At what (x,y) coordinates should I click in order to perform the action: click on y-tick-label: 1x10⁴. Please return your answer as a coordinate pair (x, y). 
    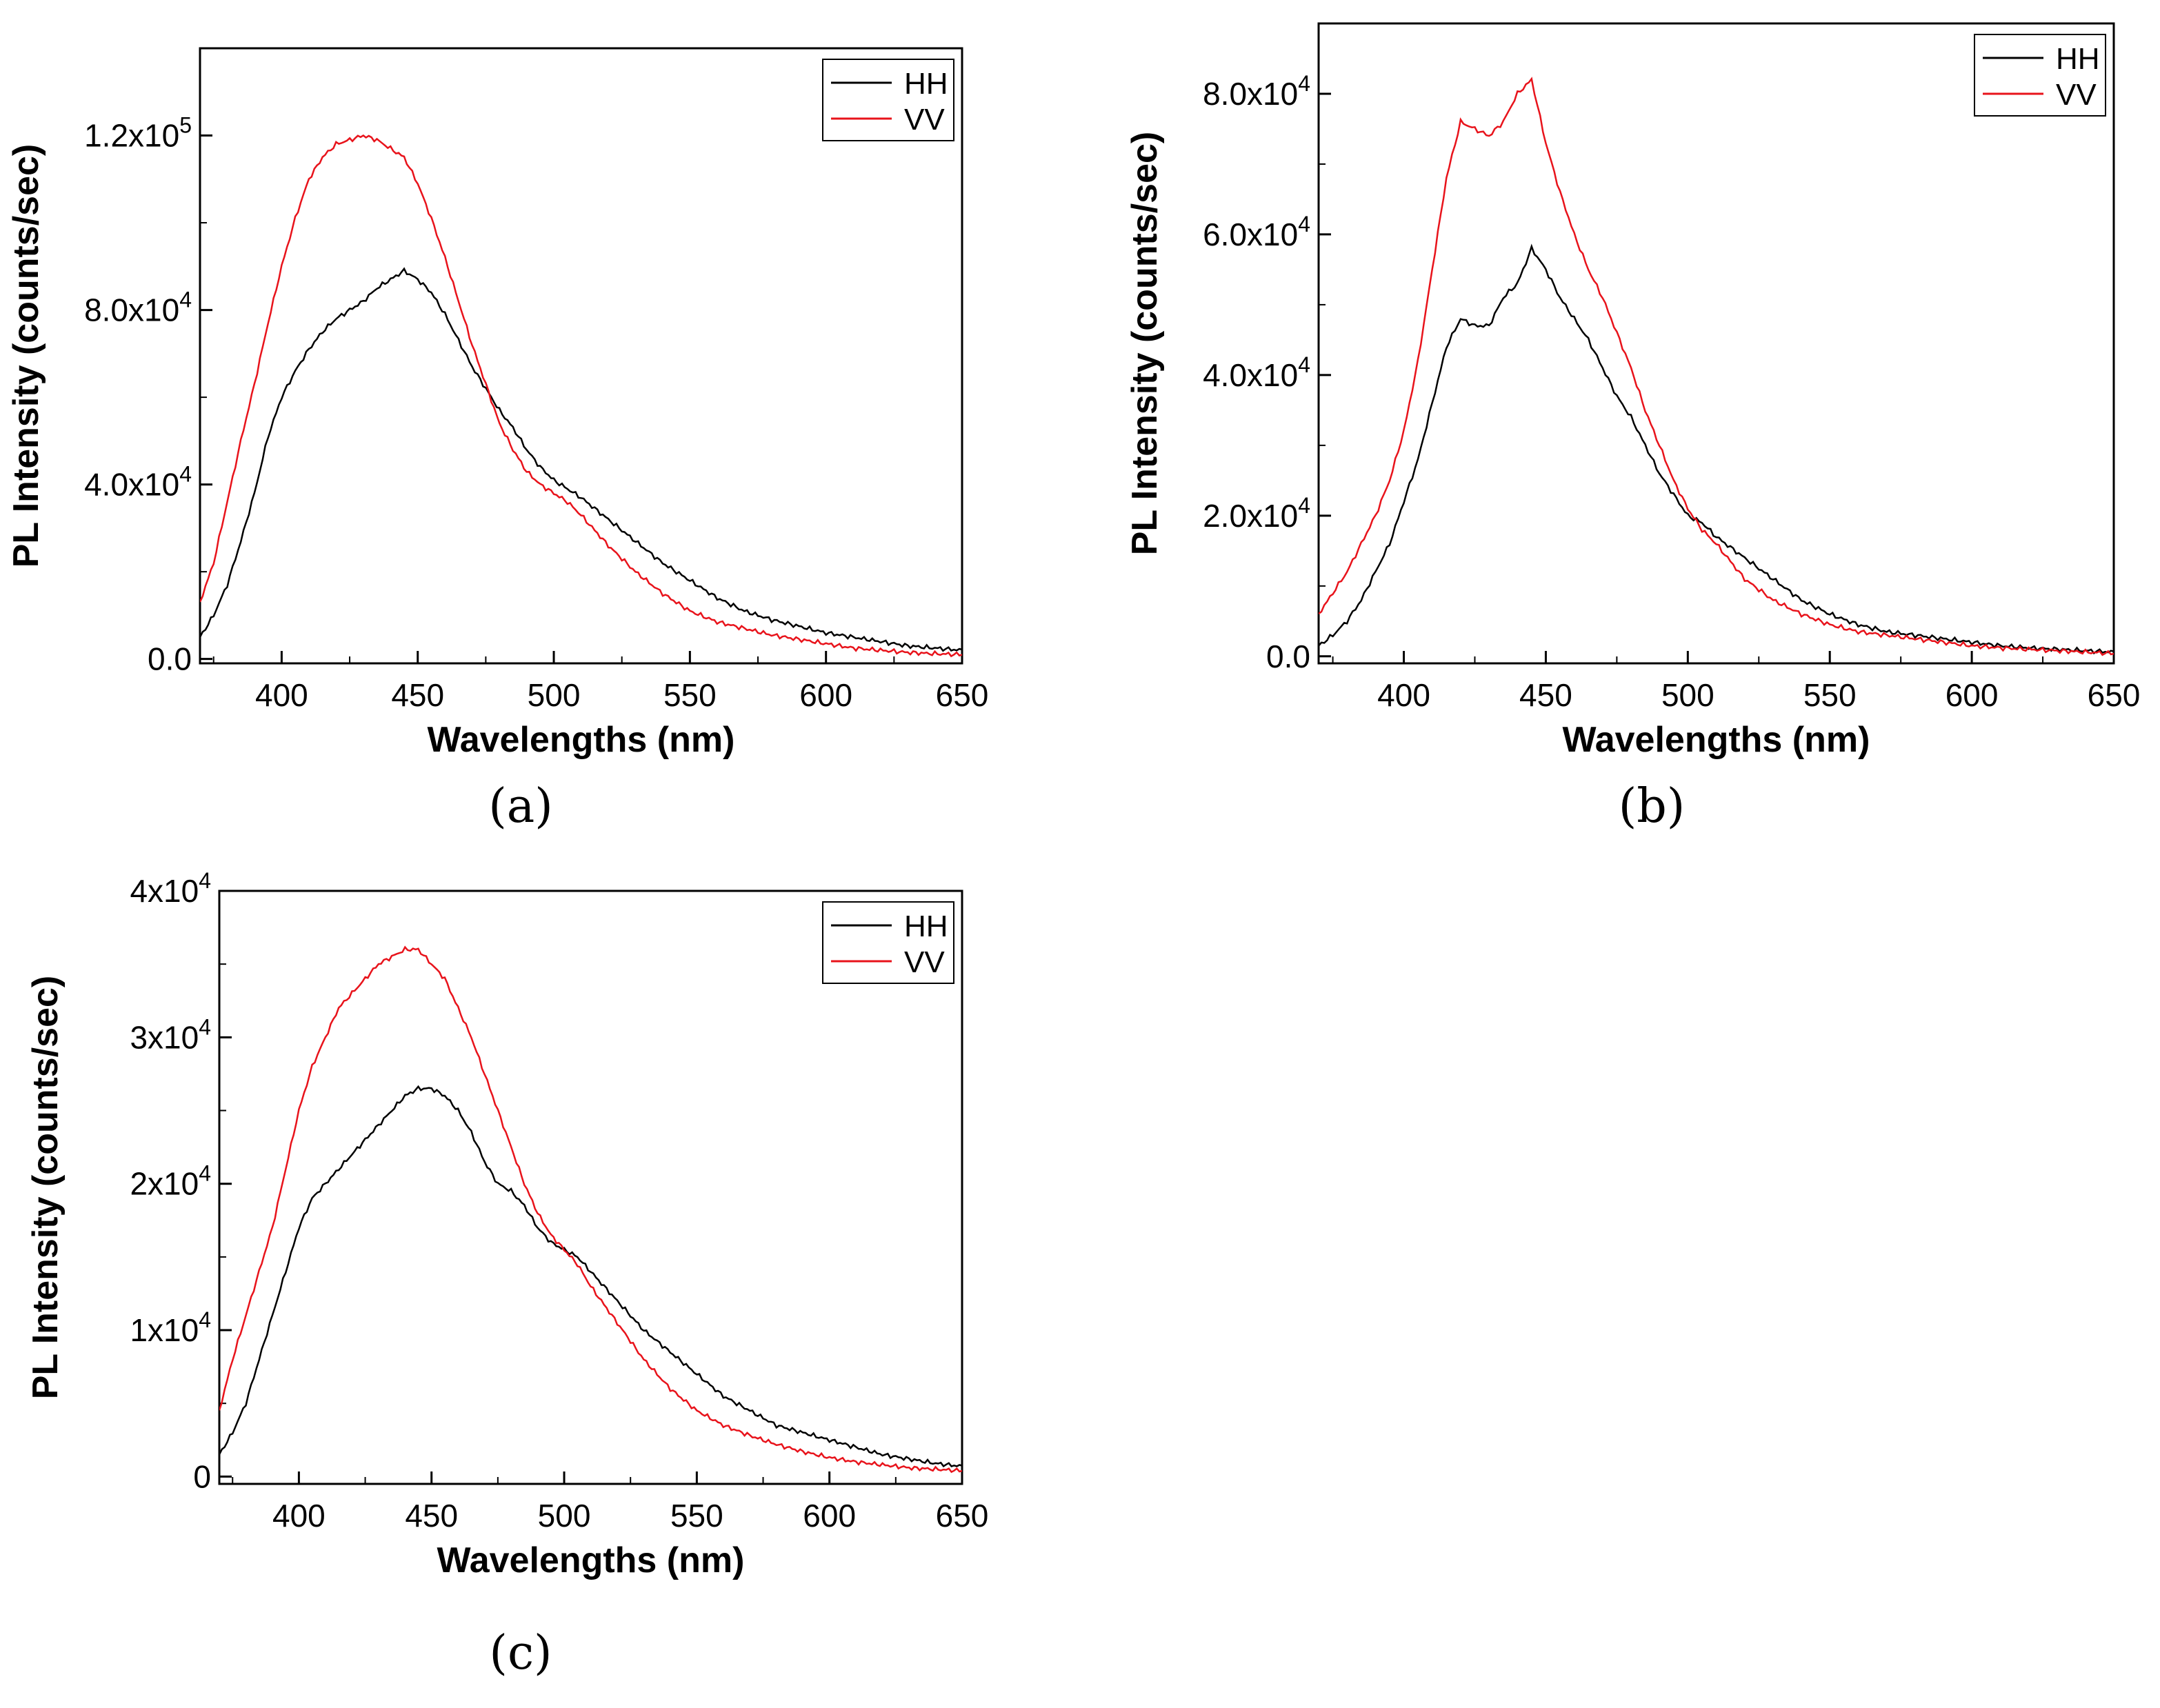
    Looking at the image, I should click on (170, 1327).